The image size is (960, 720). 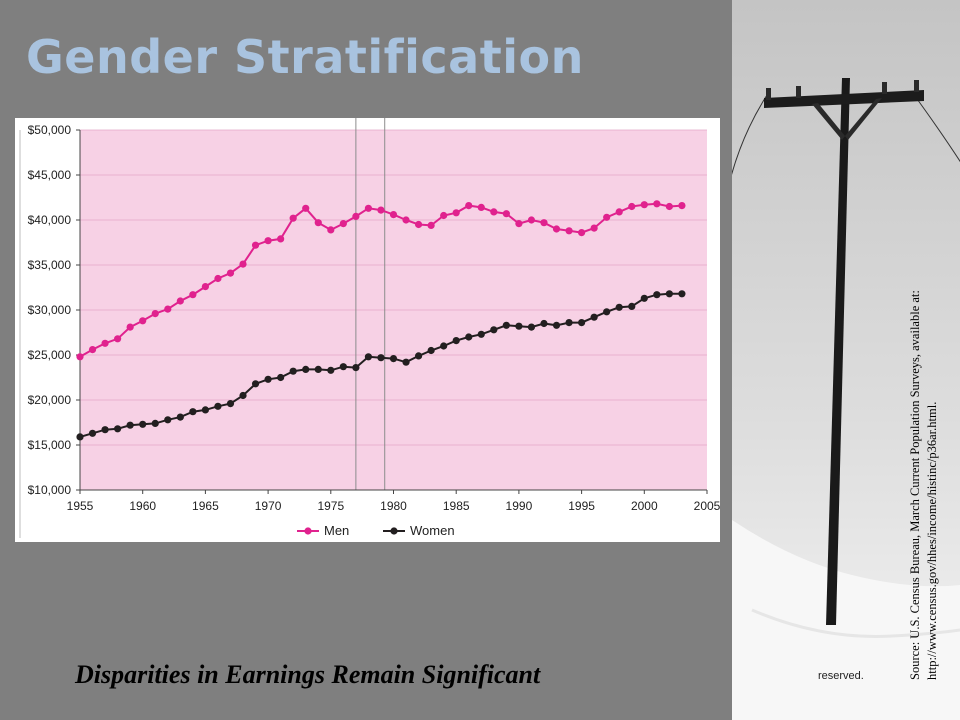 What do you see at coordinates (50, 310) in the screenshot?
I see `y-tick-label: $30,000` at bounding box center [50, 310].